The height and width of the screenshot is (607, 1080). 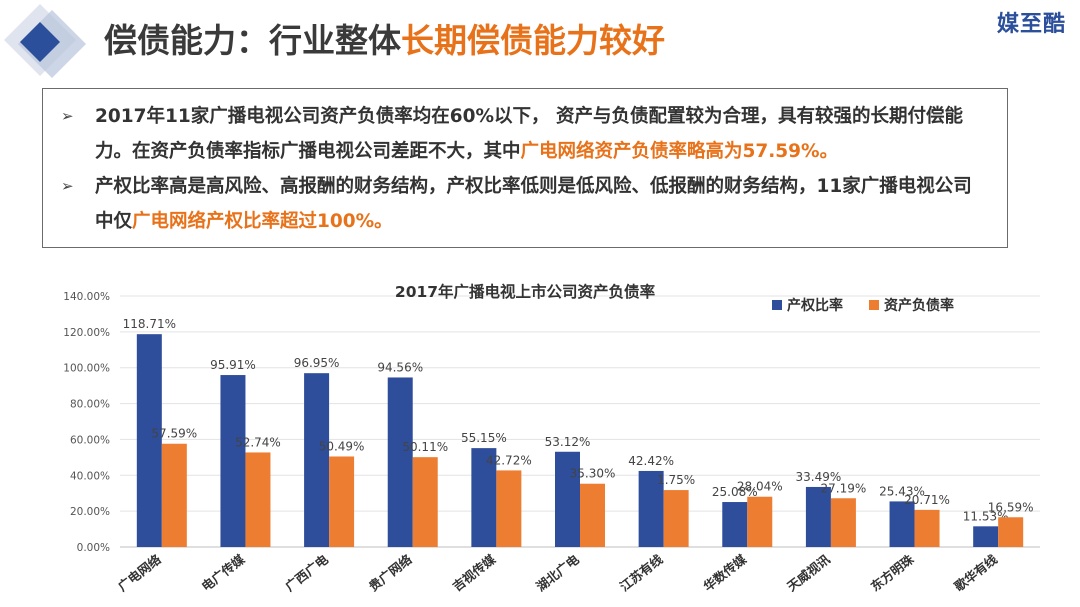 What do you see at coordinates (174, 434) in the screenshot?
I see `data-label: 57.59%` at bounding box center [174, 434].